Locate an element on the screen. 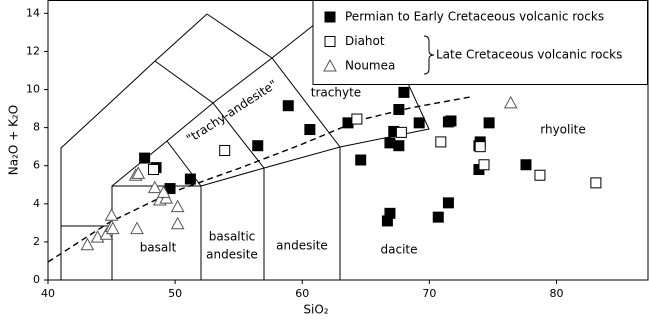 The image size is (649, 322). y-tick-label: 2 is located at coordinates (36, 241).